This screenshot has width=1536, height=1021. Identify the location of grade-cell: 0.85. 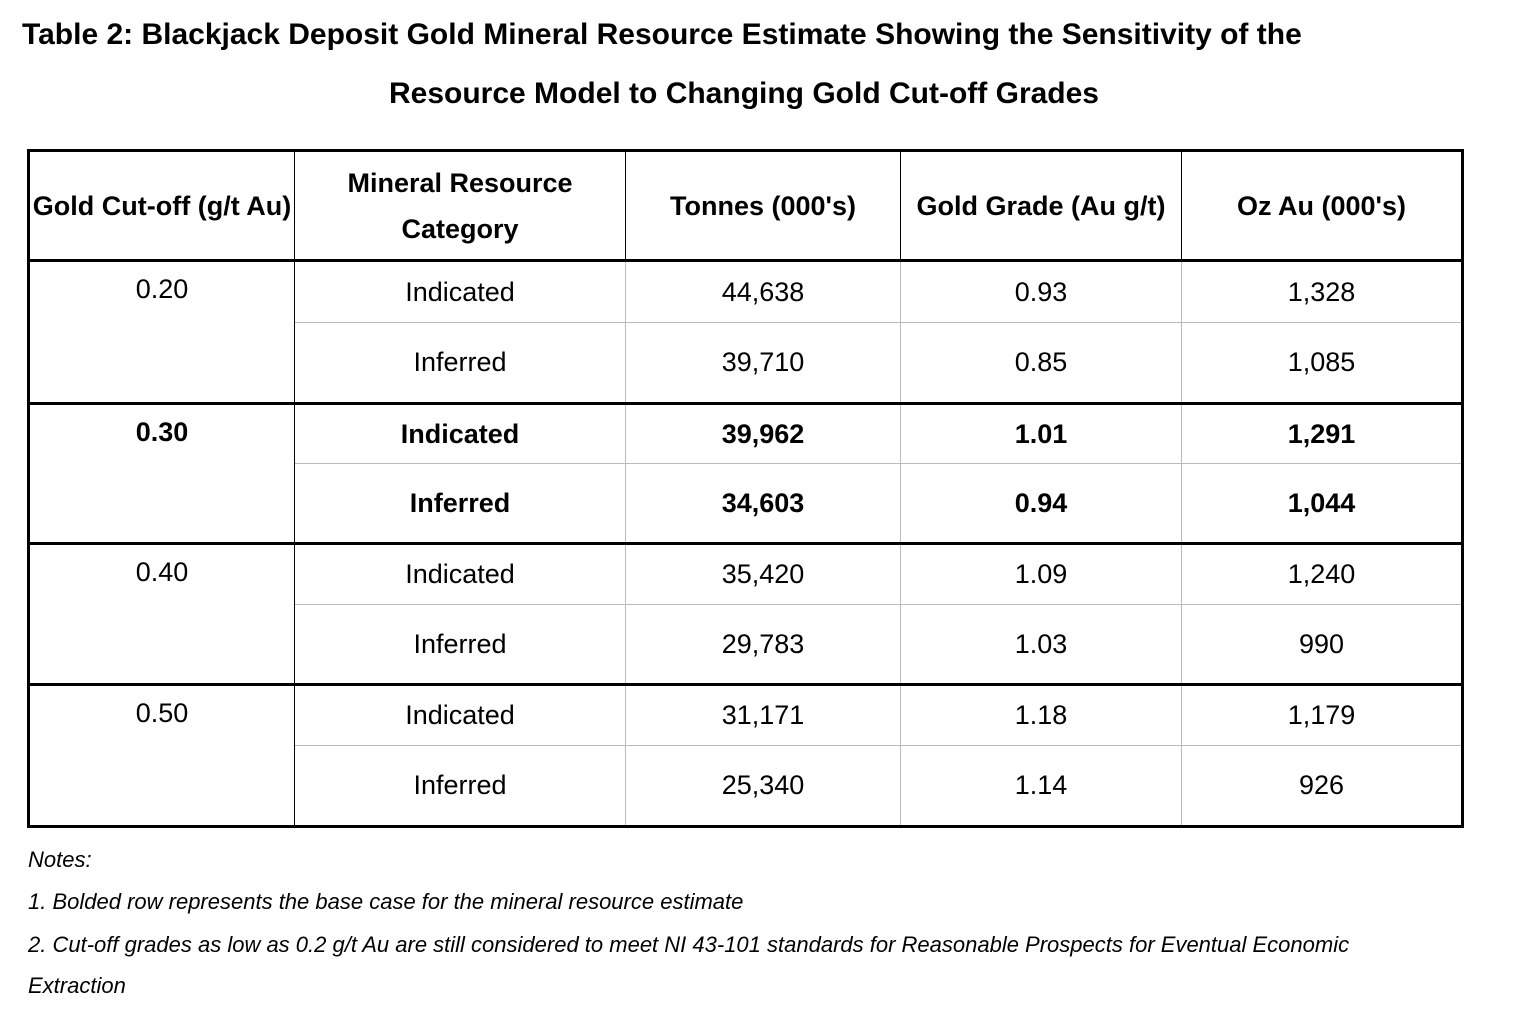
(1041, 363).